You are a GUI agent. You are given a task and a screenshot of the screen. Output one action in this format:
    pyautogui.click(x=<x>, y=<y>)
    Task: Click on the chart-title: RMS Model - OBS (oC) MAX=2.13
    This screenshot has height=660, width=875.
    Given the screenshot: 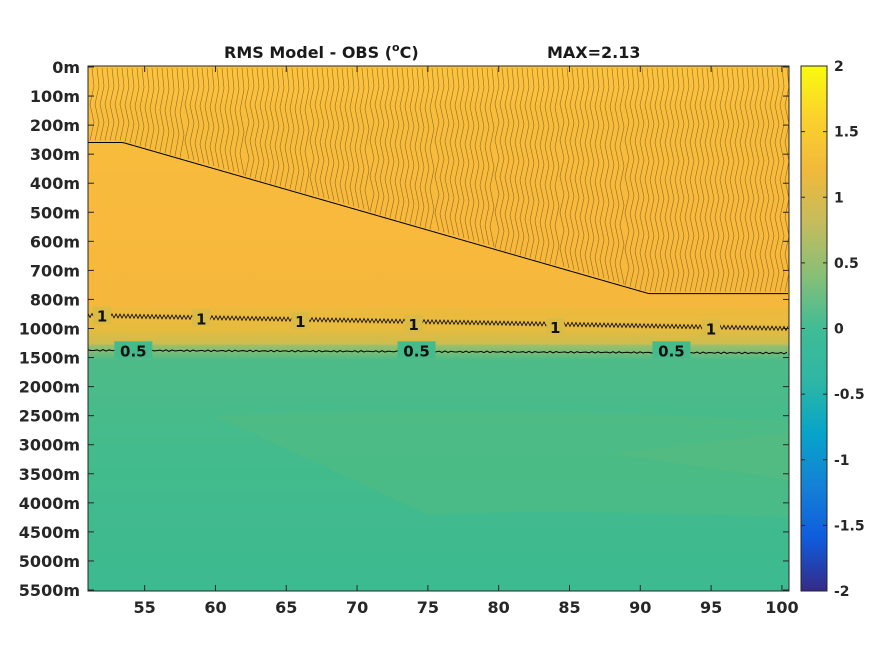 What is the action you would take?
    pyautogui.click(x=432, y=51)
    